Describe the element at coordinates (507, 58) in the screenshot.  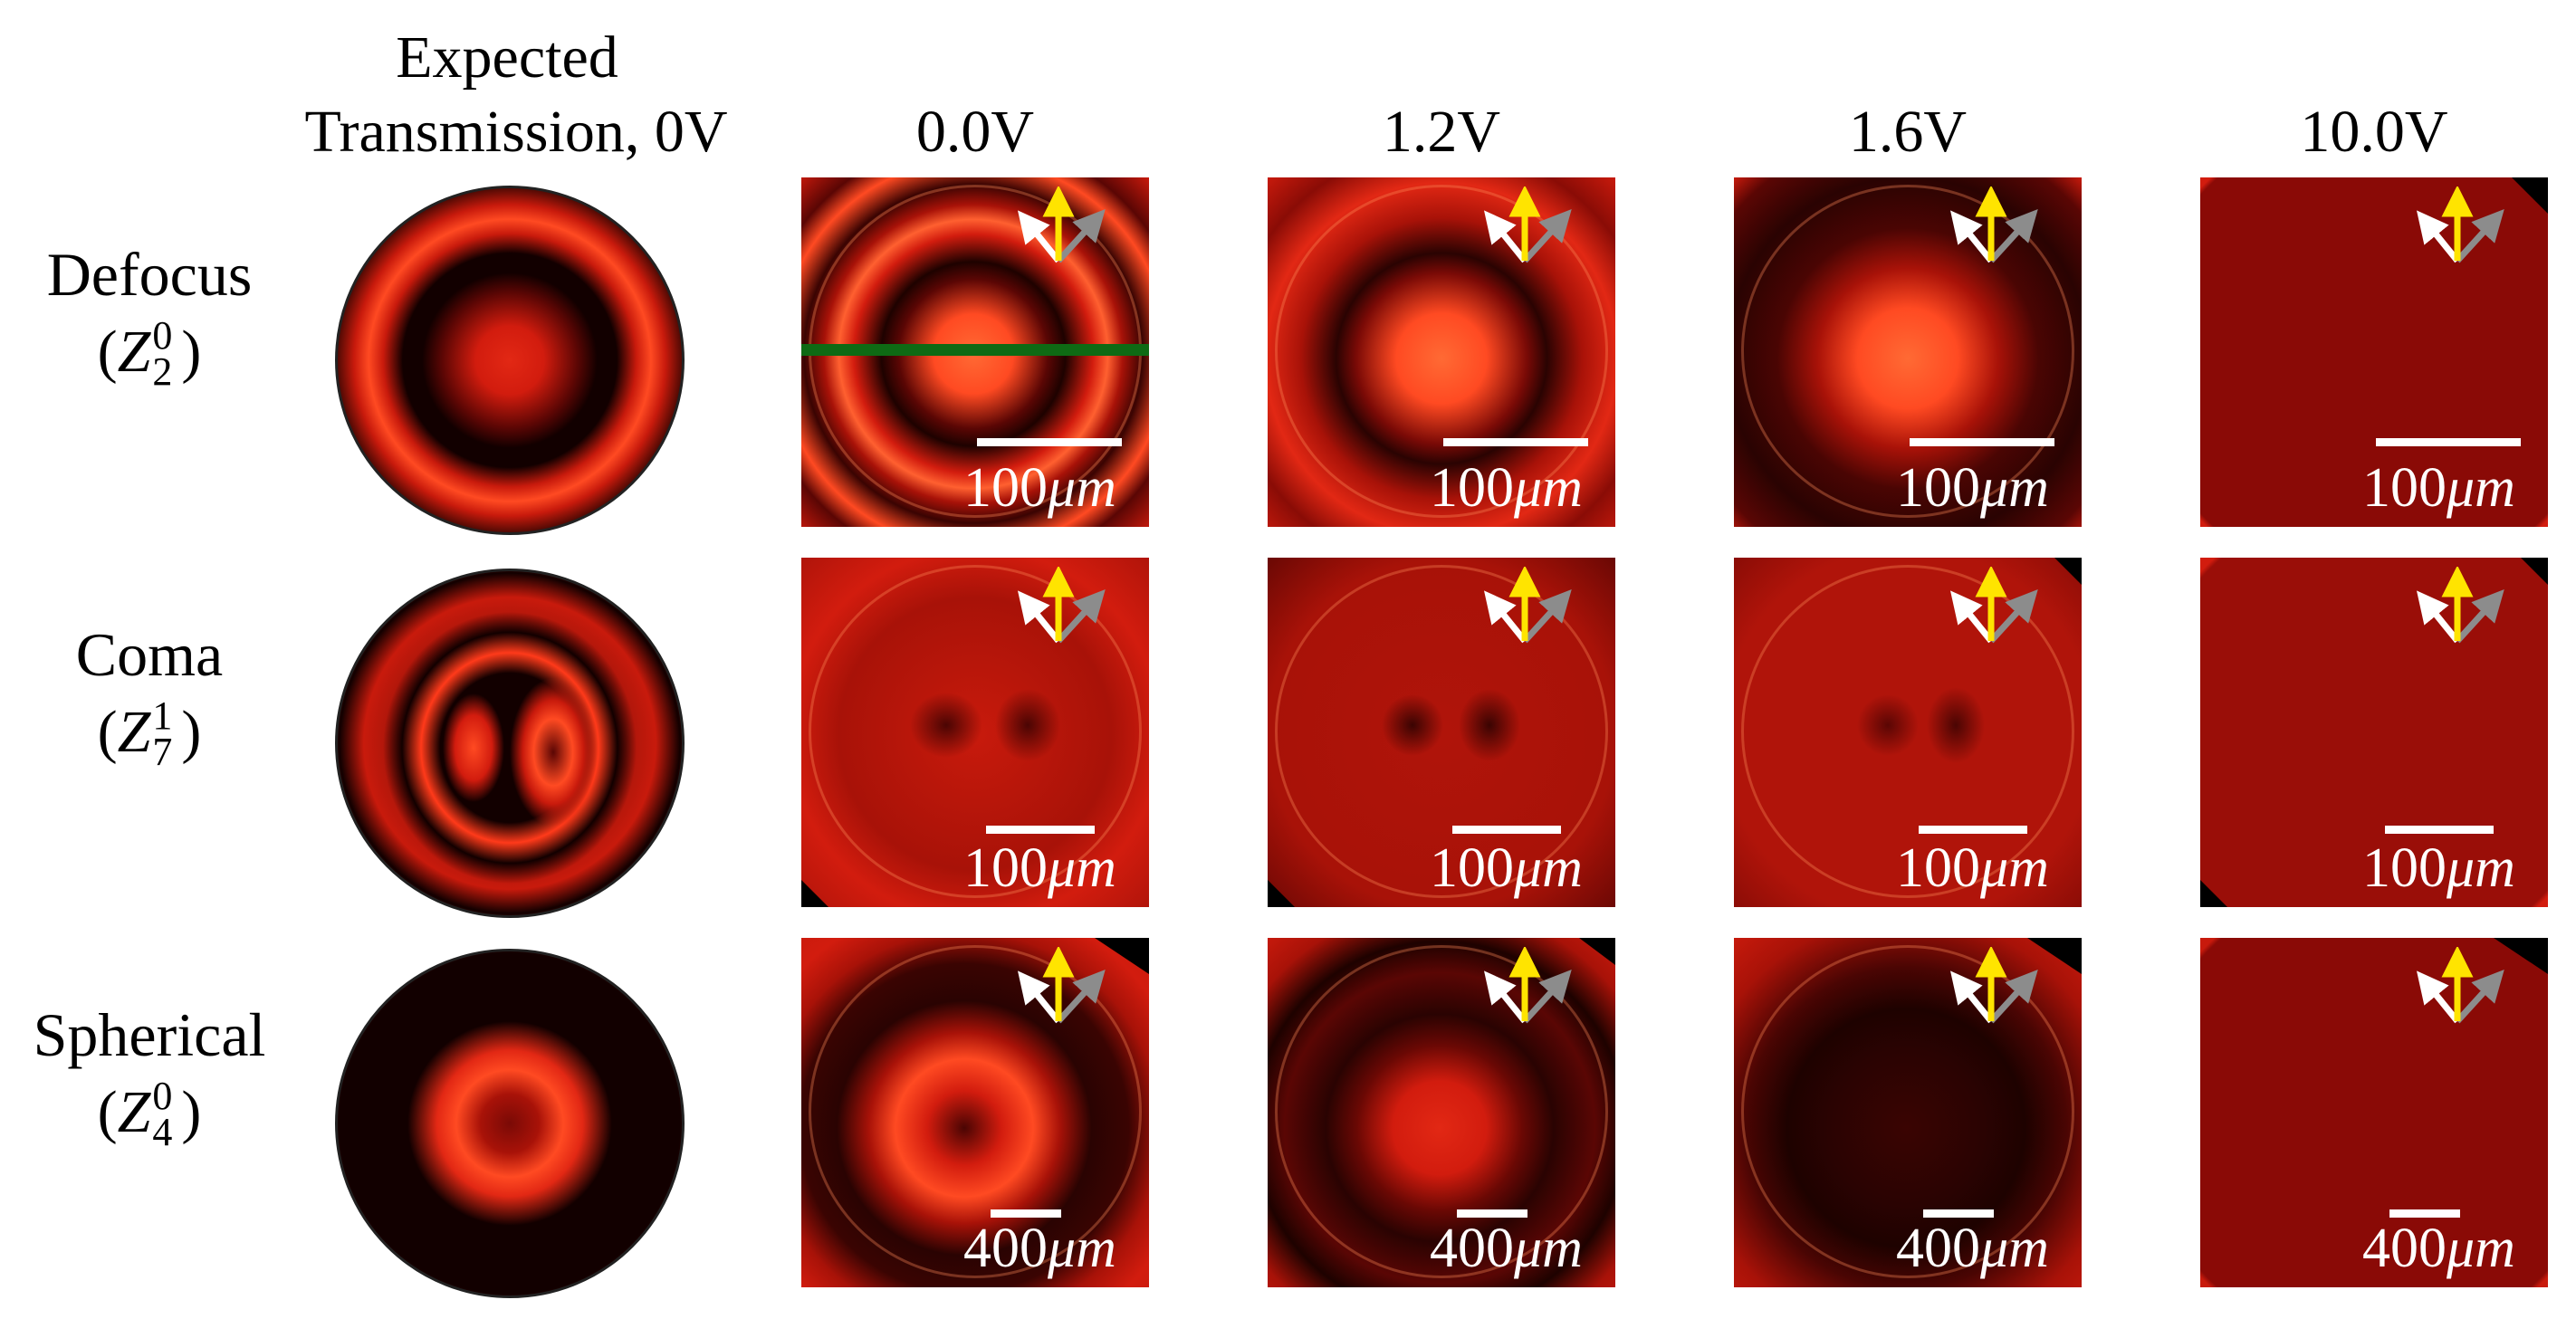
I see `header-expected-line1: Expected` at that location.